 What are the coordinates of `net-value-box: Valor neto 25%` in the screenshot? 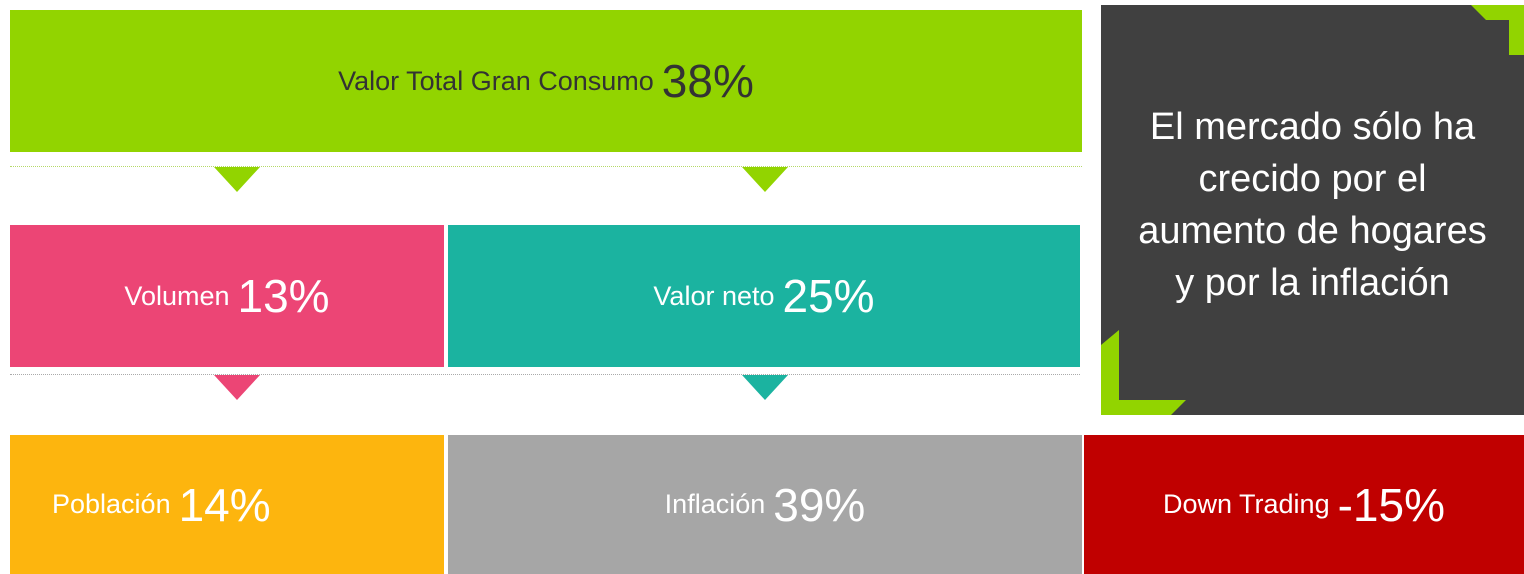 It's located at (764, 296).